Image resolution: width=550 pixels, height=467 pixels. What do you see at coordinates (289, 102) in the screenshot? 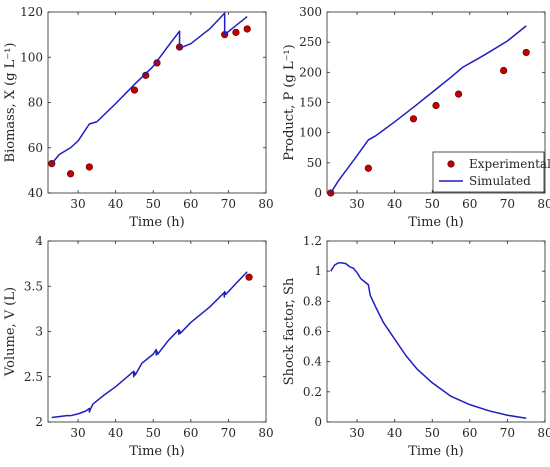
I see `y-axis-label: Product, P (g L⁻¹)` at bounding box center [289, 102].